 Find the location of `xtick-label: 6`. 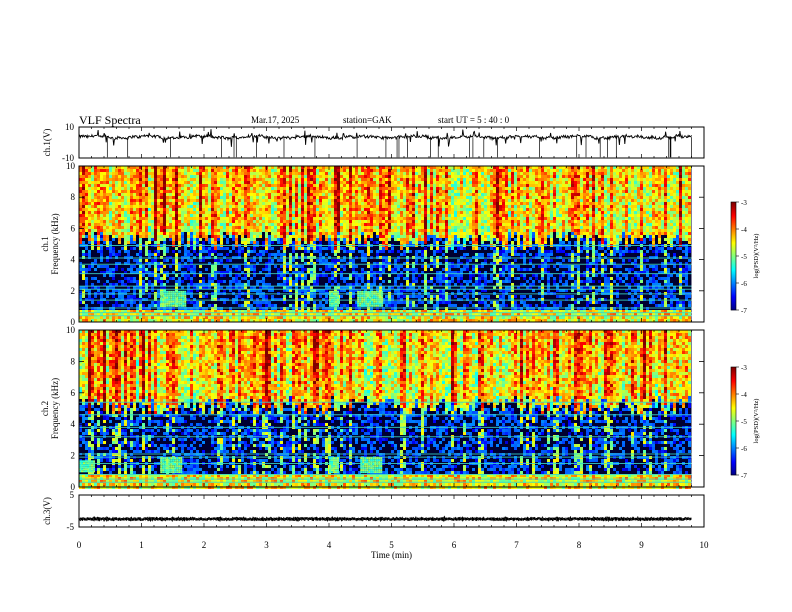

xtick-label: 6 is located at coordinates (454, 545).